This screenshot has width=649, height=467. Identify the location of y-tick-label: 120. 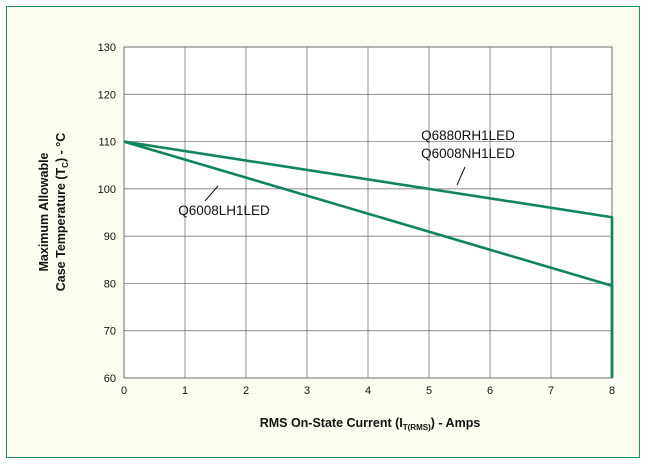
(107, 95).